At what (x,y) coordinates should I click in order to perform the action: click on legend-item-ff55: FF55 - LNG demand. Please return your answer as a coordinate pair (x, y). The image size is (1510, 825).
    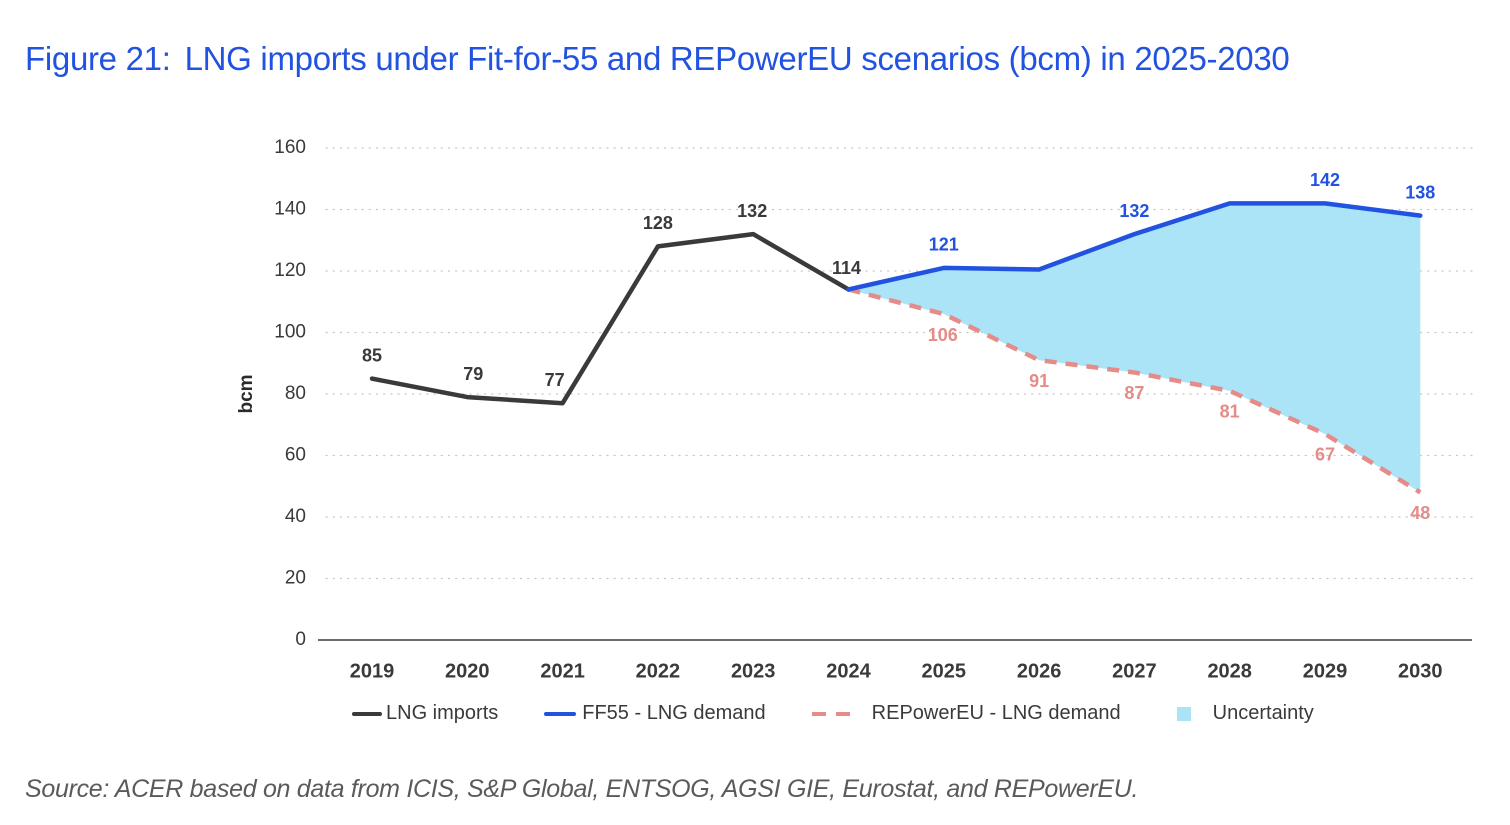
    Looking at the image, I should click on (655, 713).